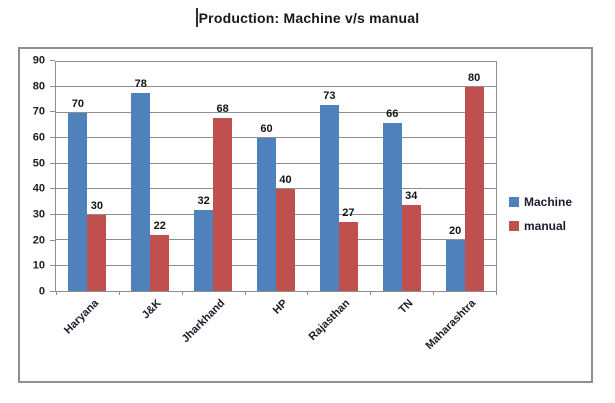 The width and height of the screenshot is (615, 403). What do you see at coordinates (548, 202) in the screenshot?
I see `legend-label-machine: Machine` at bounding box center [548, 202].